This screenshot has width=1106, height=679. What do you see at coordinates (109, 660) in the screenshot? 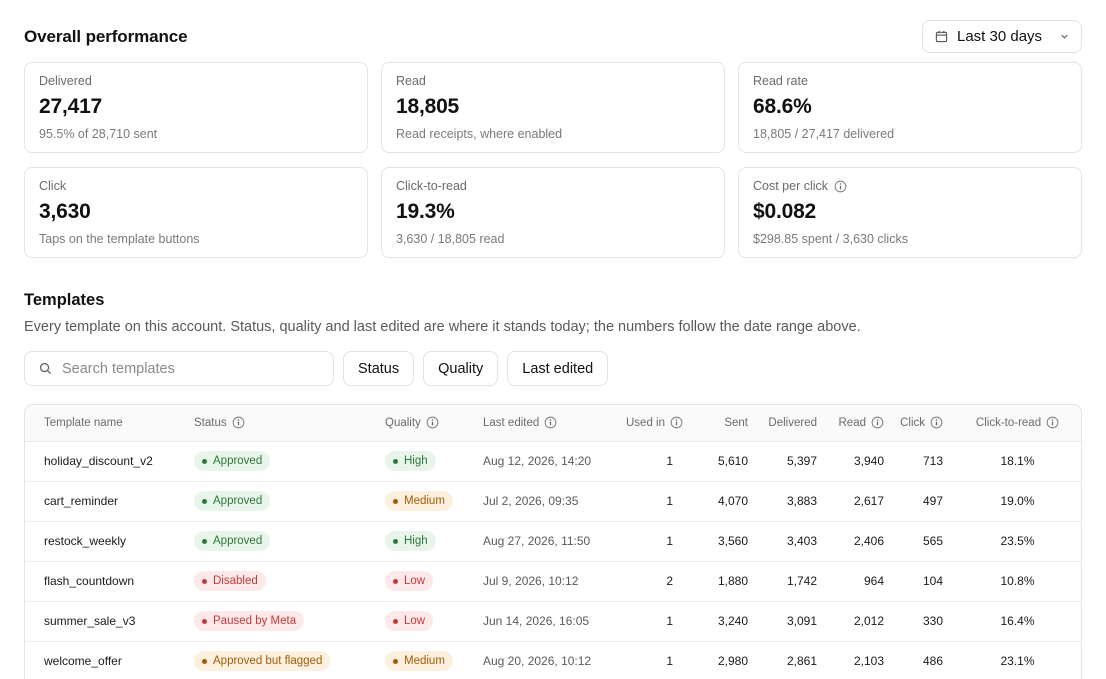
I see `template-name: welcome_offer` at bounding box center [109, 660].